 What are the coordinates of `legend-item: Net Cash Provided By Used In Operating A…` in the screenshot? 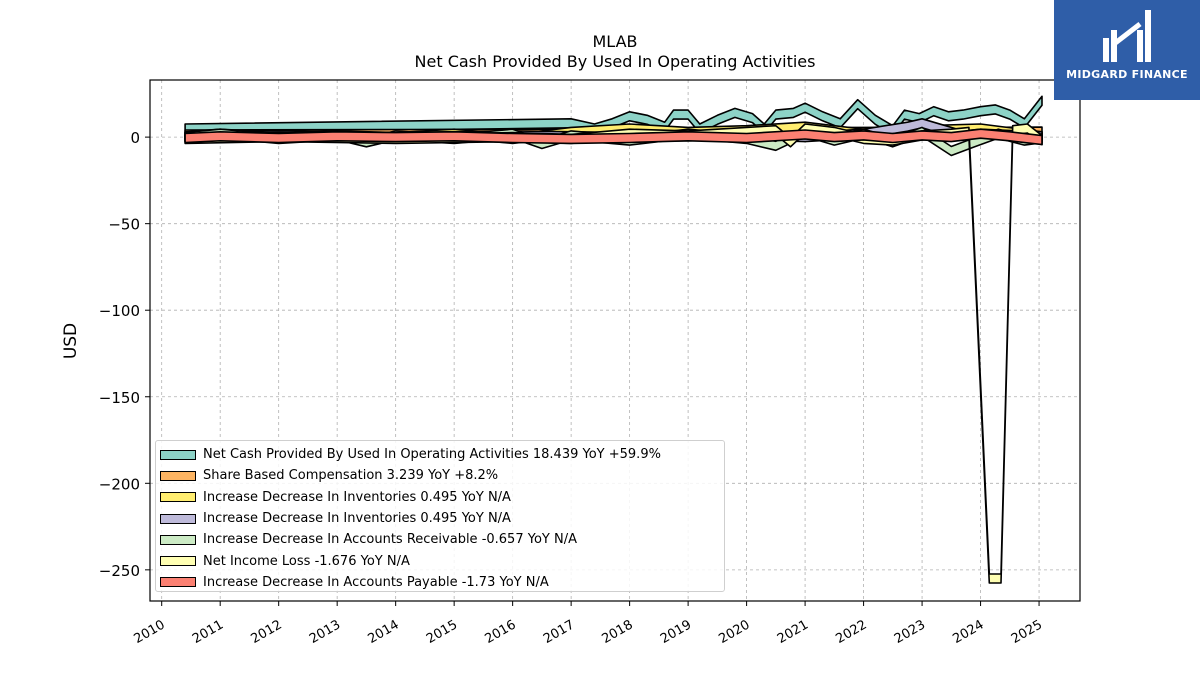 It's located at (442, 454).